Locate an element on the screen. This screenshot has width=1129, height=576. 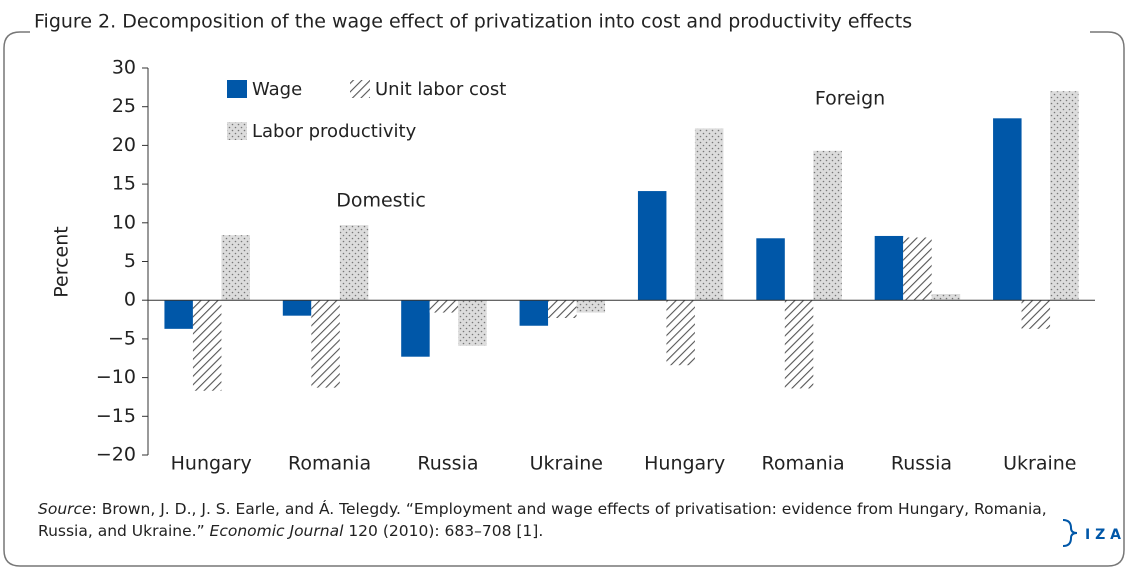
annotation: Domestic is located at coordinates (381, 201).